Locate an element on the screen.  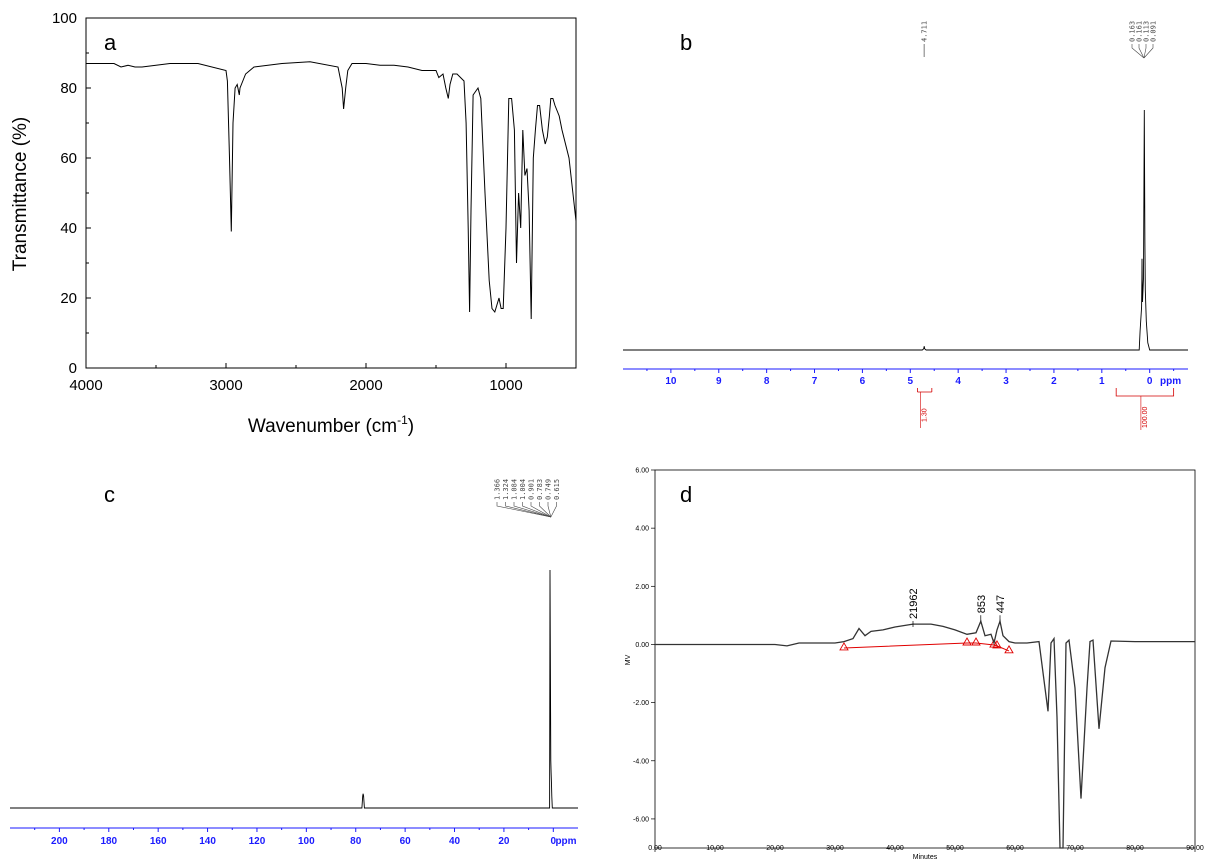
panel-a-y-tick-label: 20 is located at coordinates (68, 298).